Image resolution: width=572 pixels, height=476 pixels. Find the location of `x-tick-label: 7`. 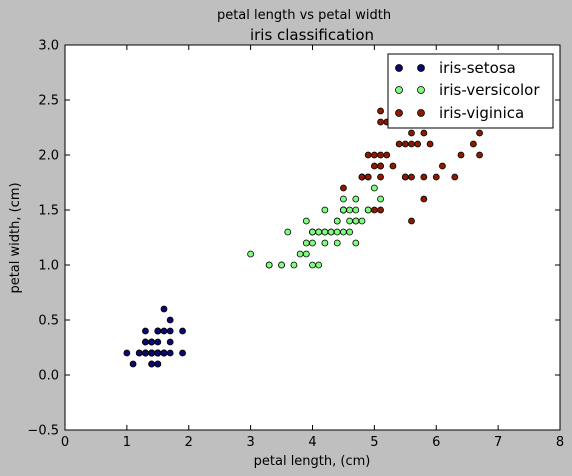

x-tick-label: 7 is located at coordinates (498, 442).